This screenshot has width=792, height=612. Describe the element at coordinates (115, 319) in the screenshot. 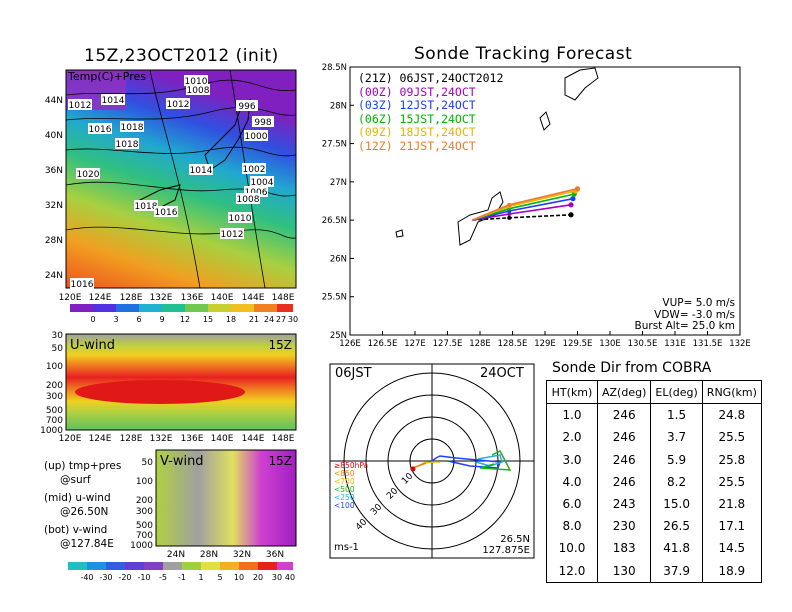

I see `temp-colorbar-tick: 3` at that location.